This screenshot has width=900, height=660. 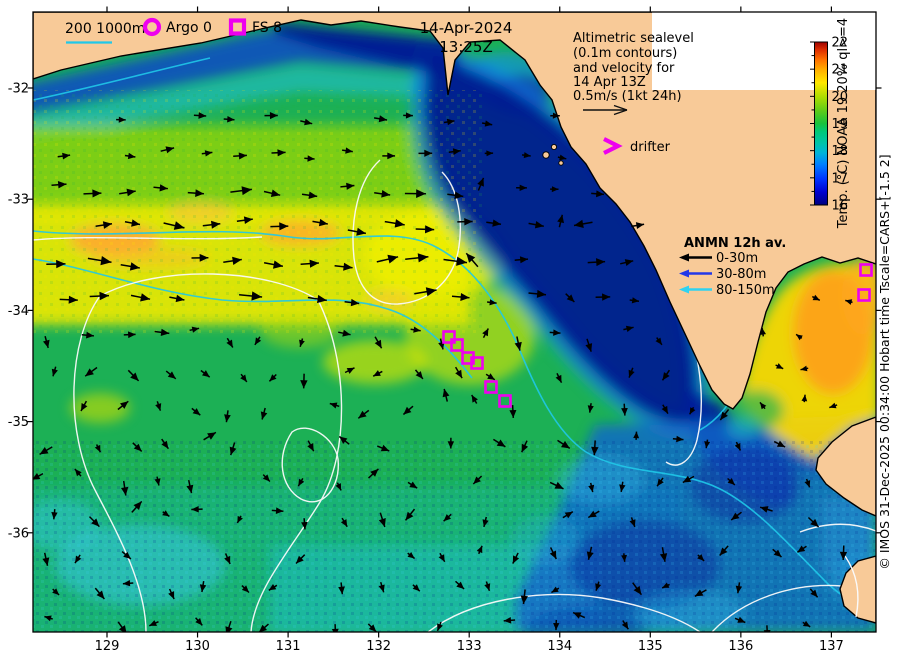 I want to click on scale-label: 200 1000m, so click(x=105, y=29).